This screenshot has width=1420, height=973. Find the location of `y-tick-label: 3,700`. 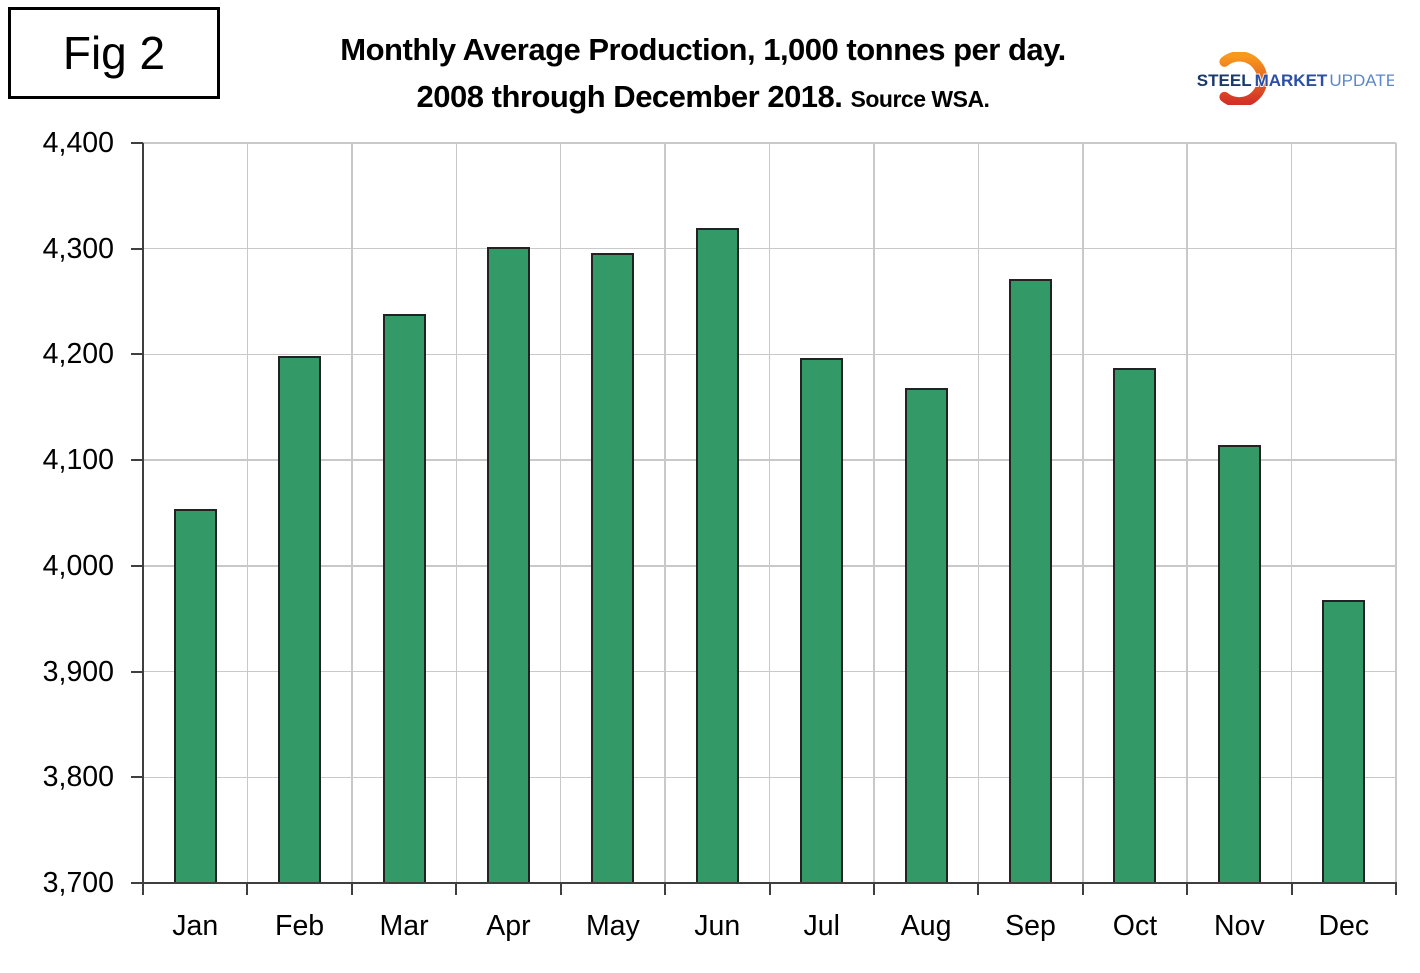

y-tick-label: 3,700 is located at coordinates (78, 883).